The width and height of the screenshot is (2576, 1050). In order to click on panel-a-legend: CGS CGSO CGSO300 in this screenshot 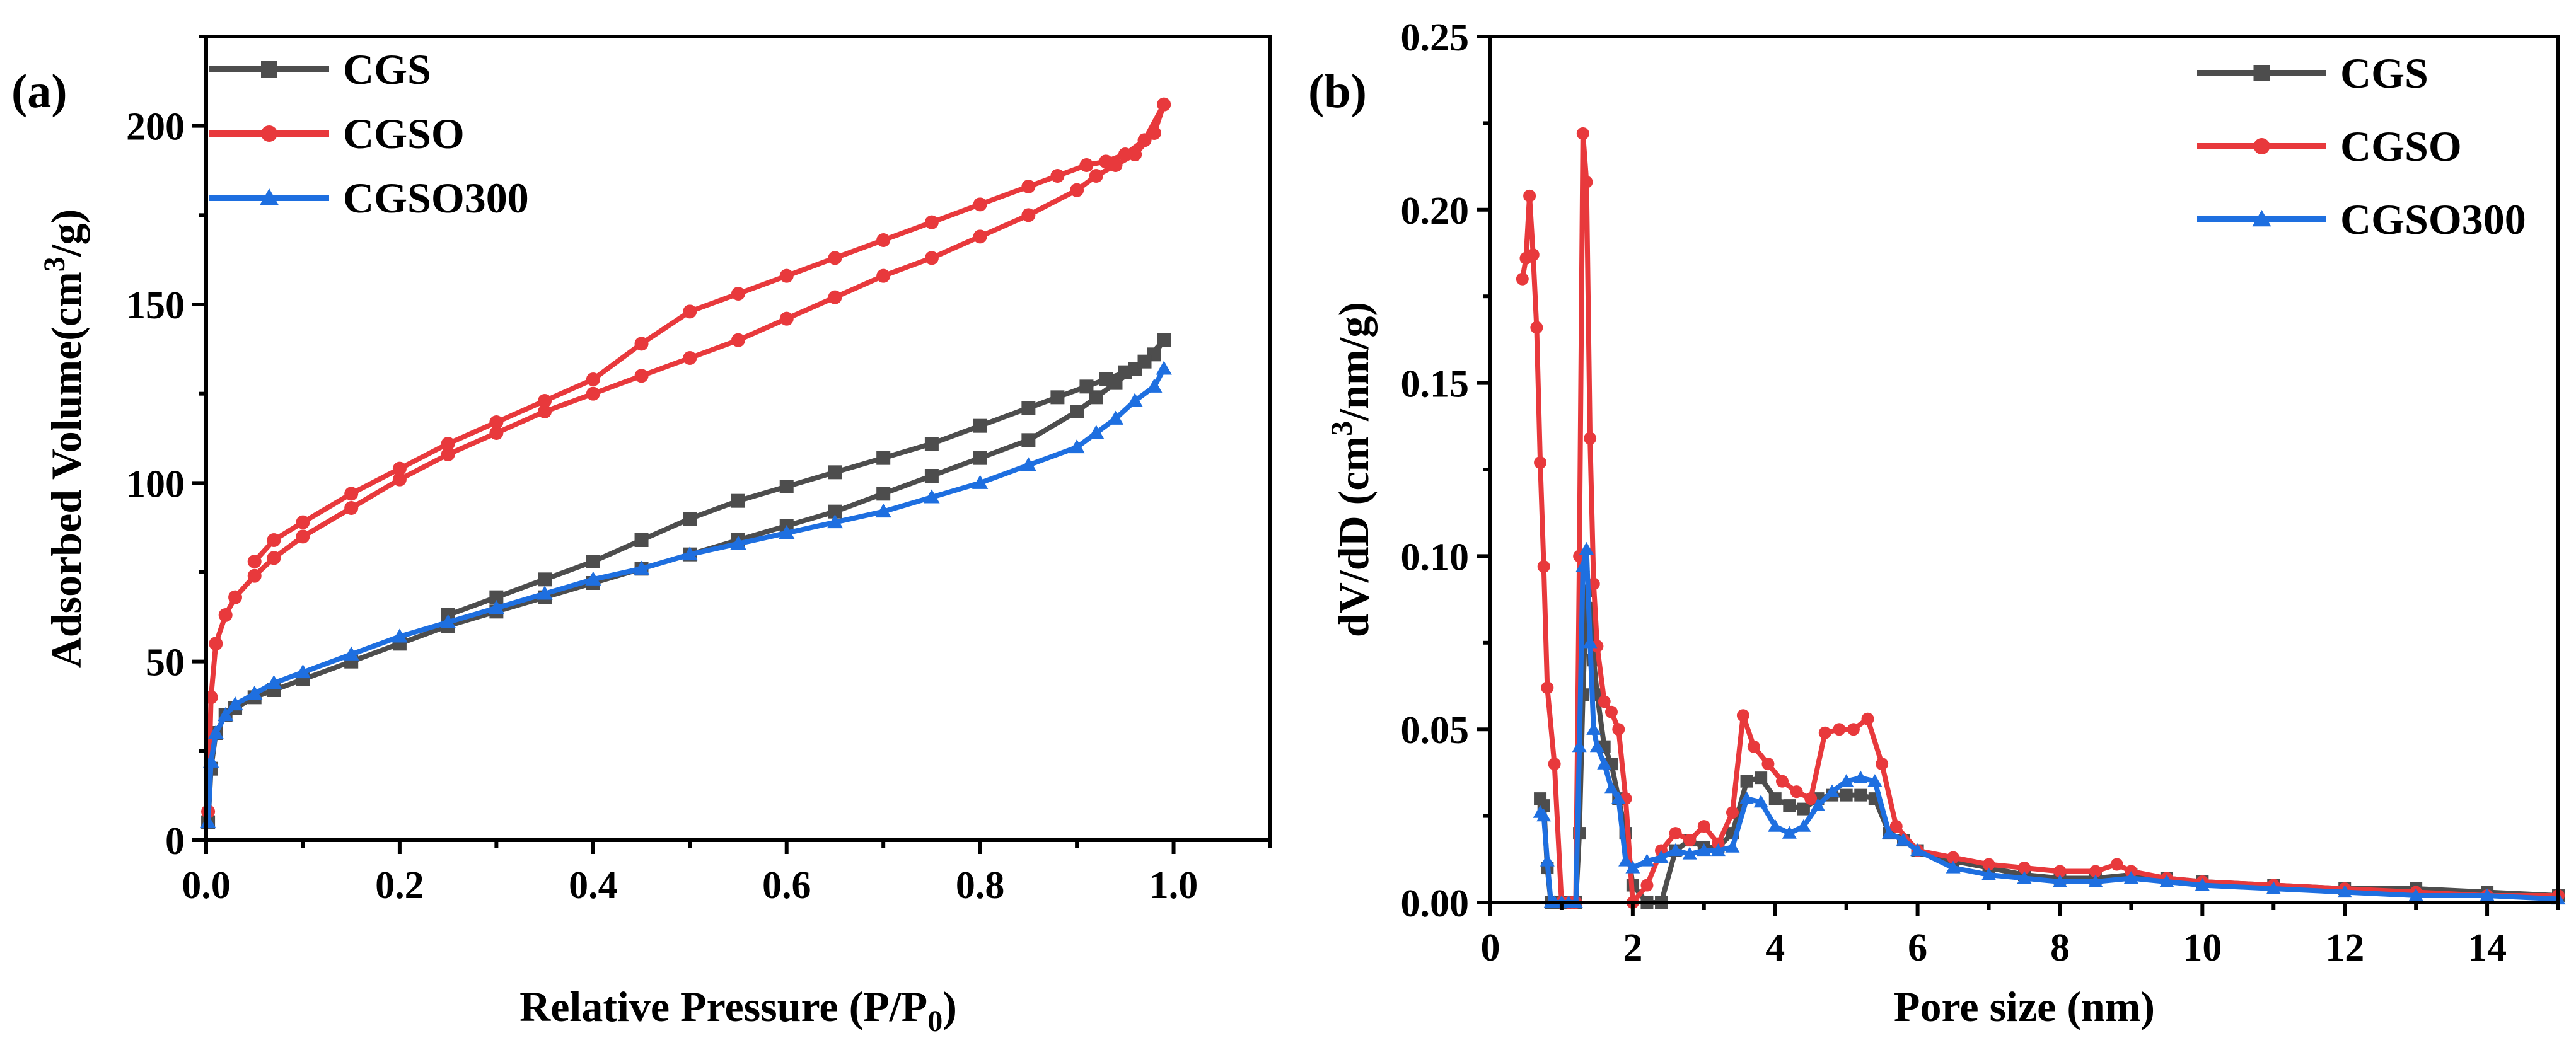, I will do `click(369, 133)`.